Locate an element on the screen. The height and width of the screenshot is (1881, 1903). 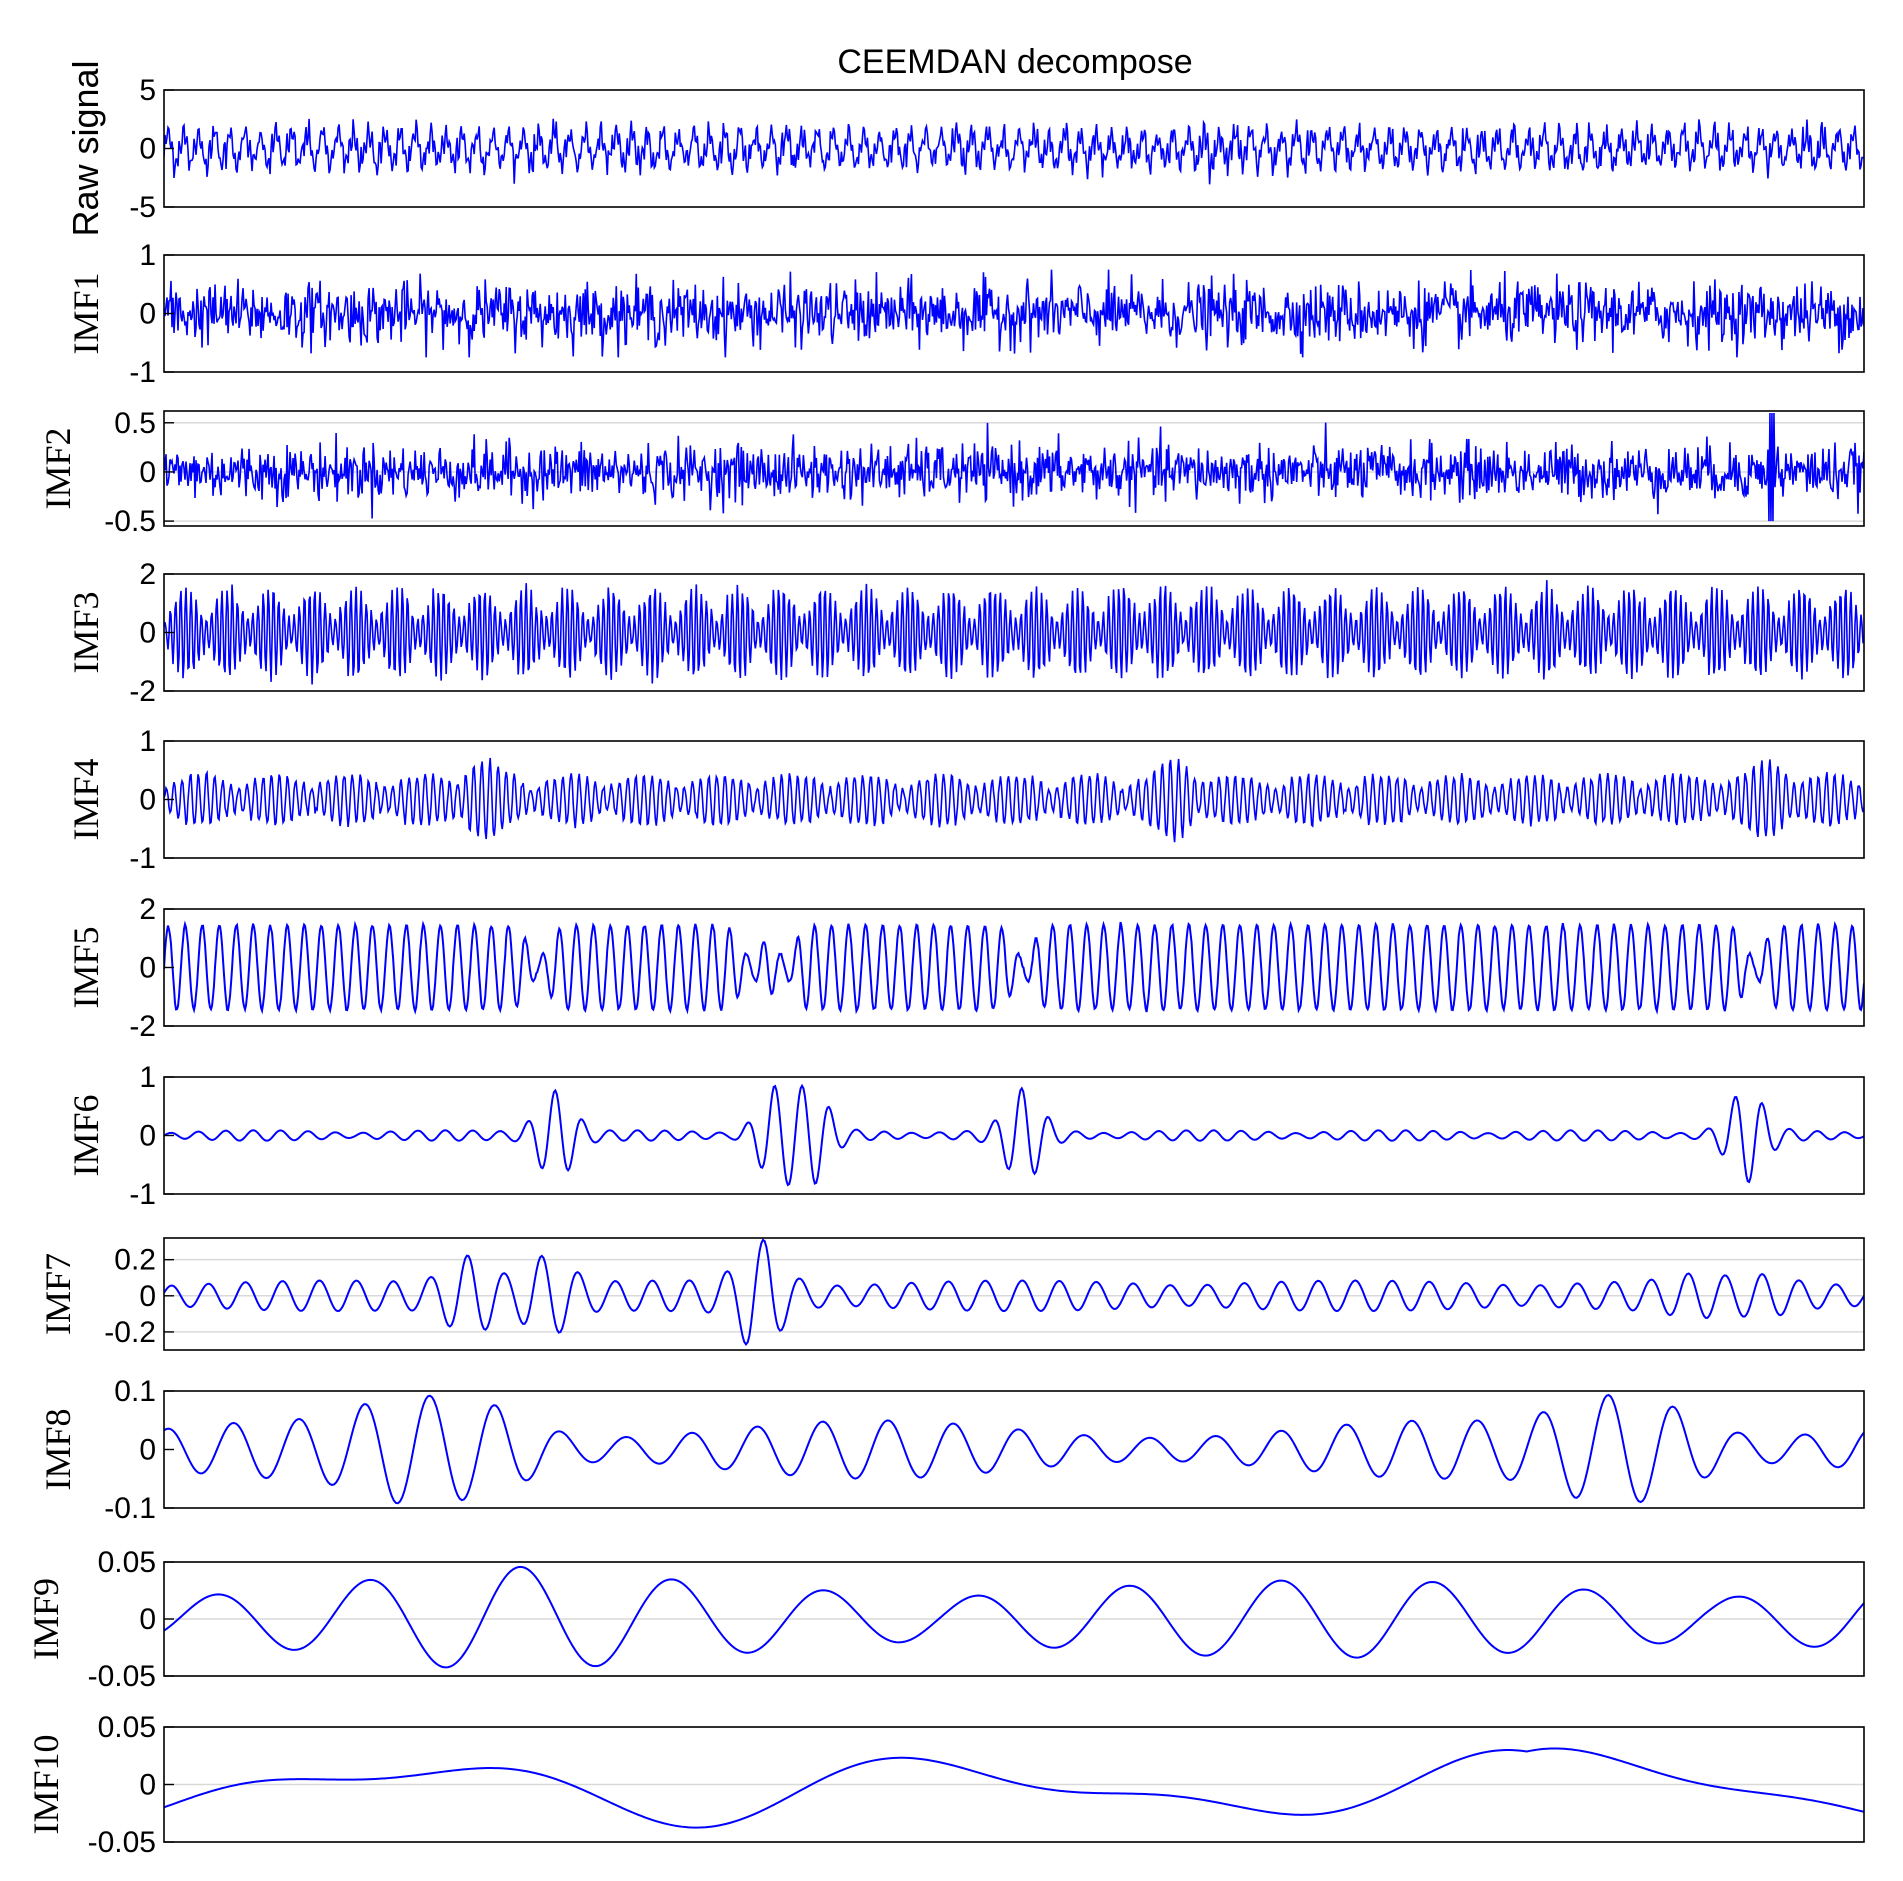
y-tick-label: 0.1 is located at coordinates (135, 1391).